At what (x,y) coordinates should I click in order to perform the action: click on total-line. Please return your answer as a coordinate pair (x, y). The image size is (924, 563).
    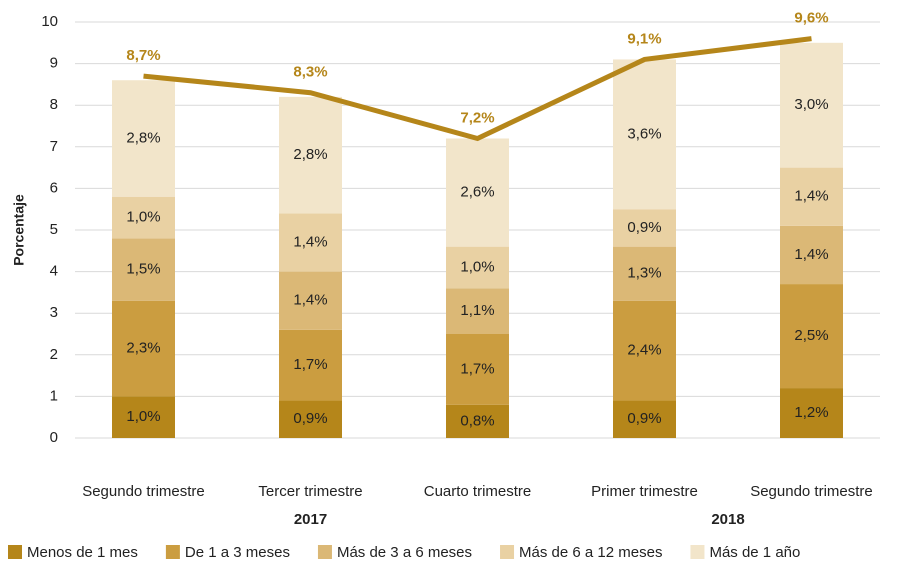
    Looking at the image, I should click on (477, 89).